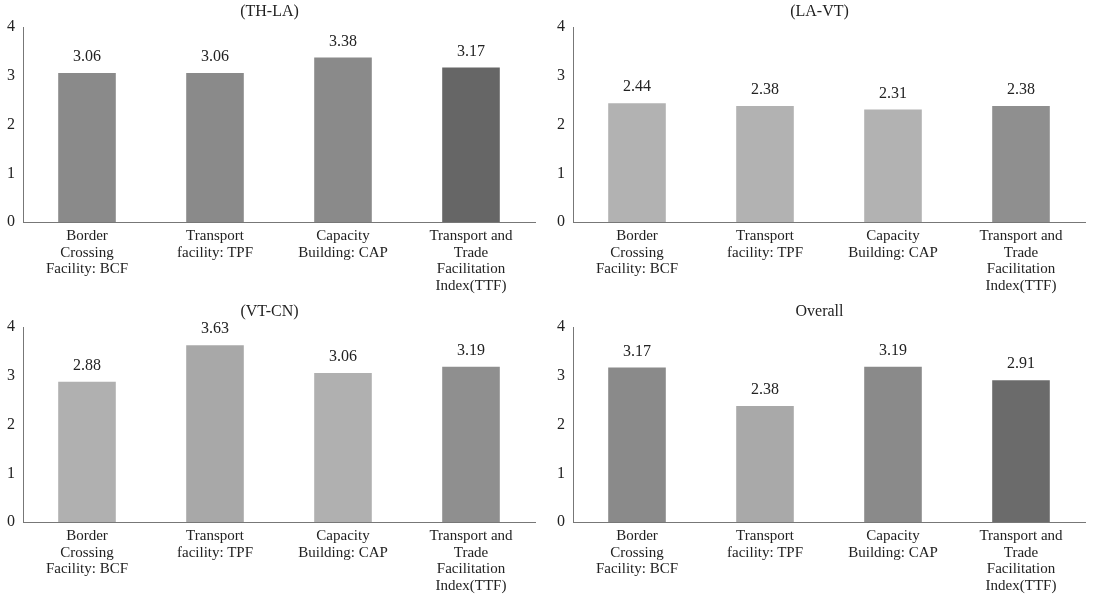  Describe the element at coordinates (1021, 363) in the screenshot. I see `data-label: 2.91` at that location.